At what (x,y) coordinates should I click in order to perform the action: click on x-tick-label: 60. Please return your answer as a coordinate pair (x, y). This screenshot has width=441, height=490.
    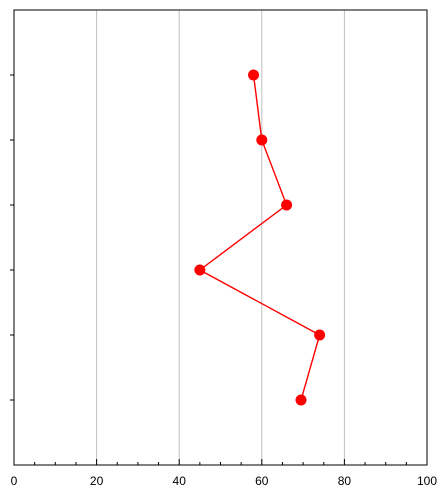
    Looking at the image, I should click on (262, 481).